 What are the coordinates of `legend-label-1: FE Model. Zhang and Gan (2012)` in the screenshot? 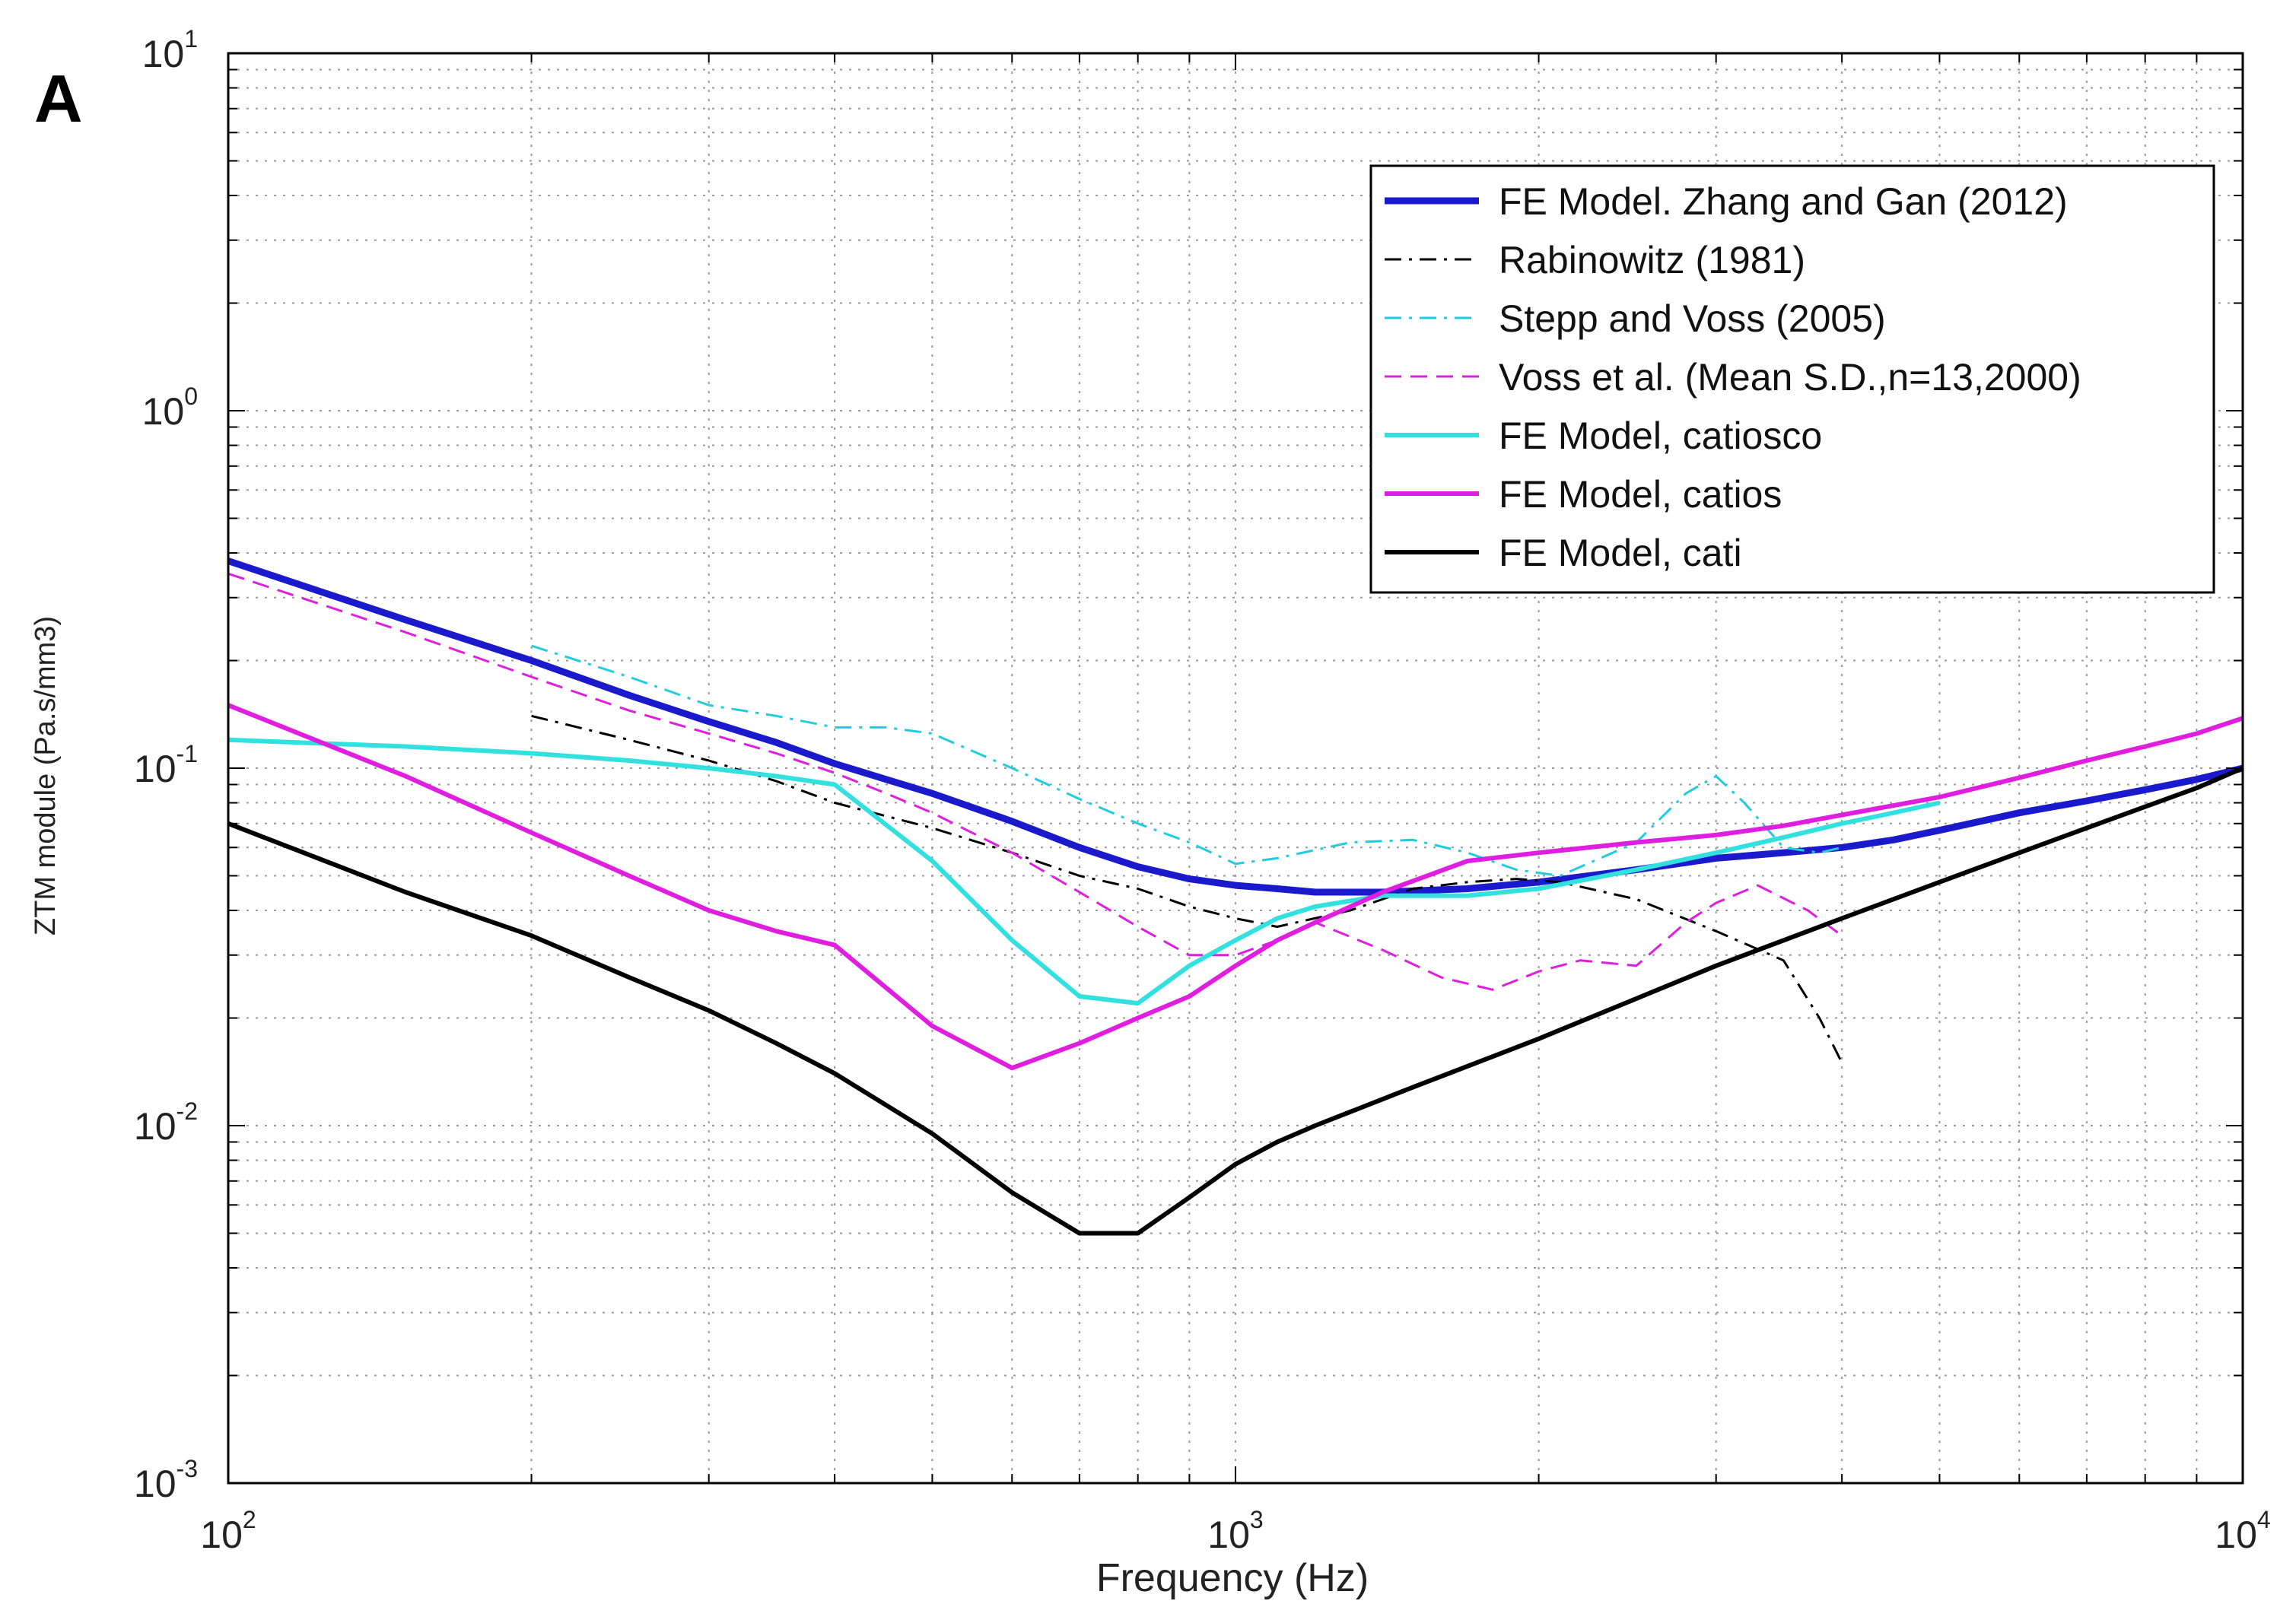 It's located at (1784, 202).